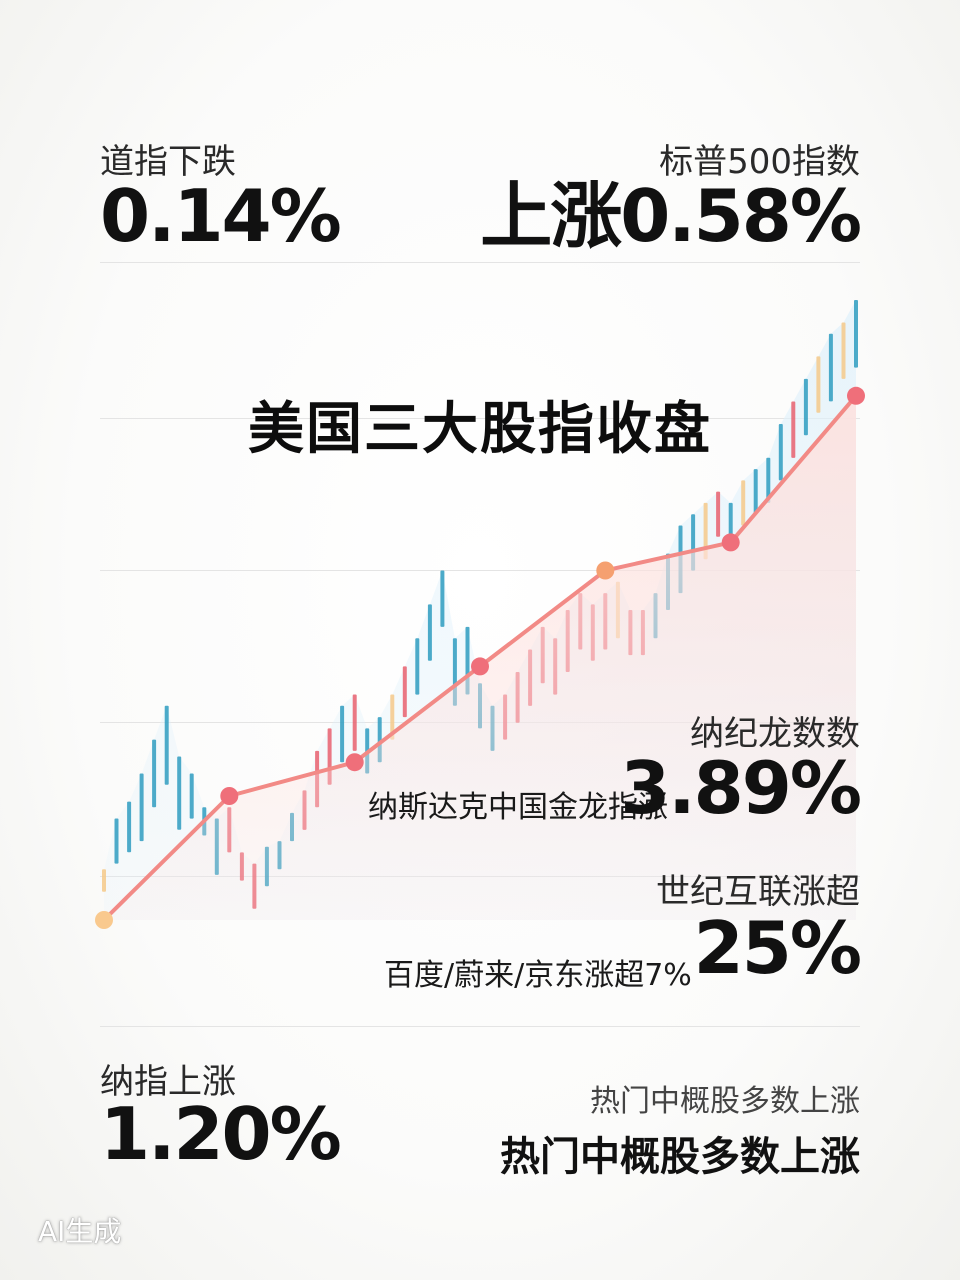 The width and height of the screenshot is (960, 1280). What do you see at coordinates (480, 262) in the screenshot?
I see `divider-top` at bounding box center [480, 262].